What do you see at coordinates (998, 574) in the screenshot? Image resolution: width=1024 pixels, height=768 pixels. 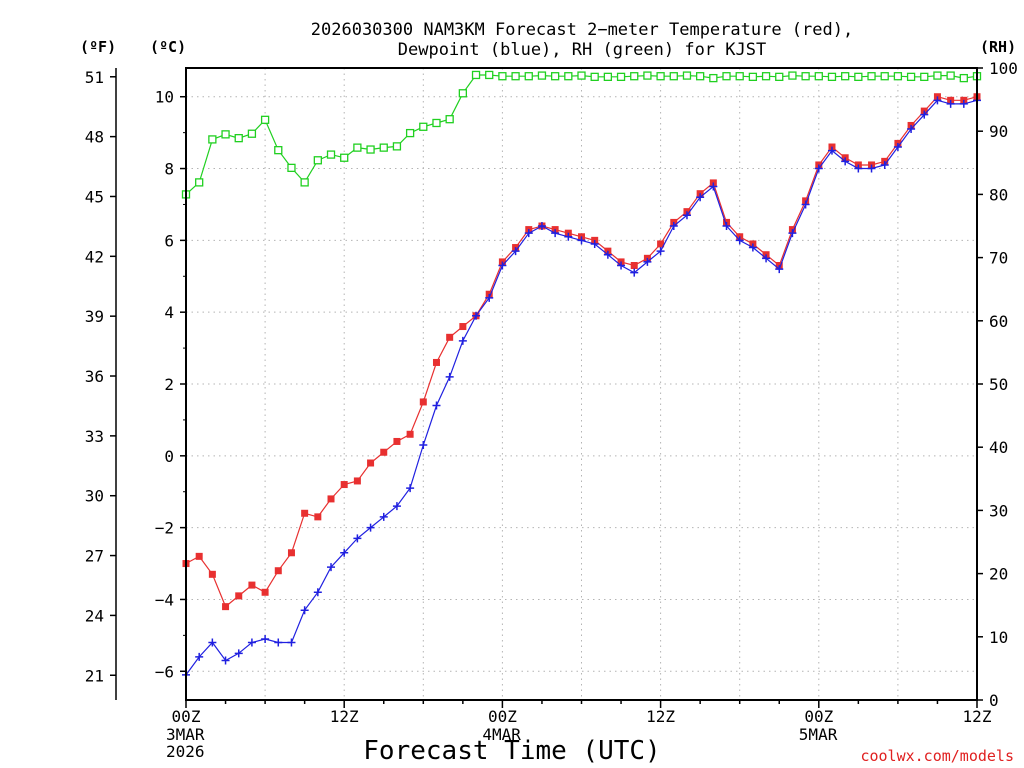 I see `rh-tick-label: 20` at bounding box center [998, 574].